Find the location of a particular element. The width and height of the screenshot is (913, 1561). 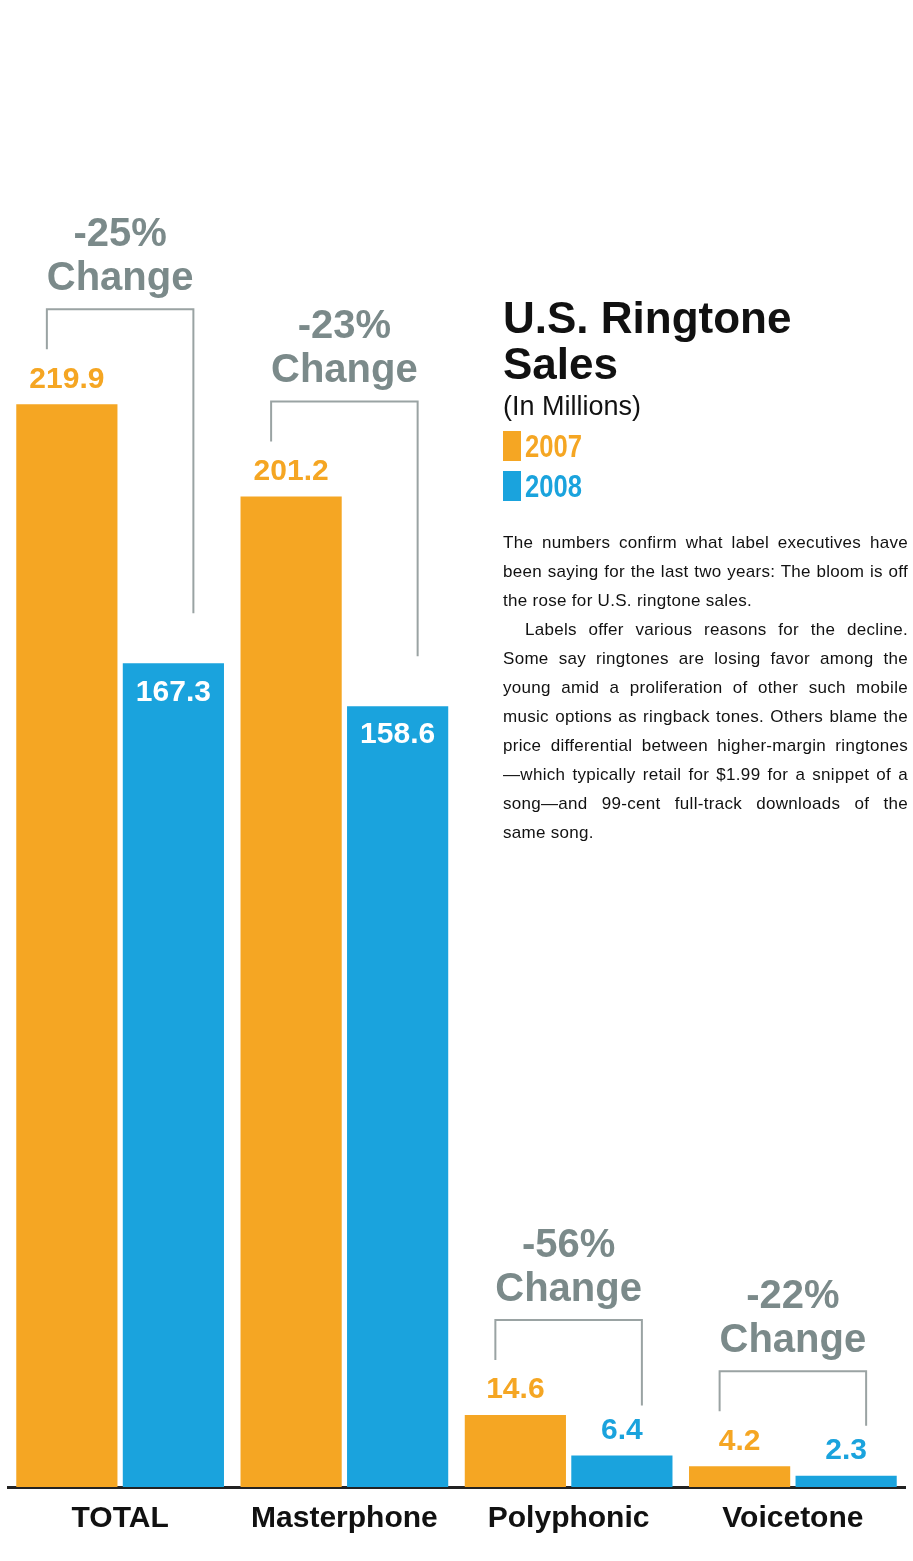

x-tick-label: Polyphonic is located at coordinates (568, 1517).